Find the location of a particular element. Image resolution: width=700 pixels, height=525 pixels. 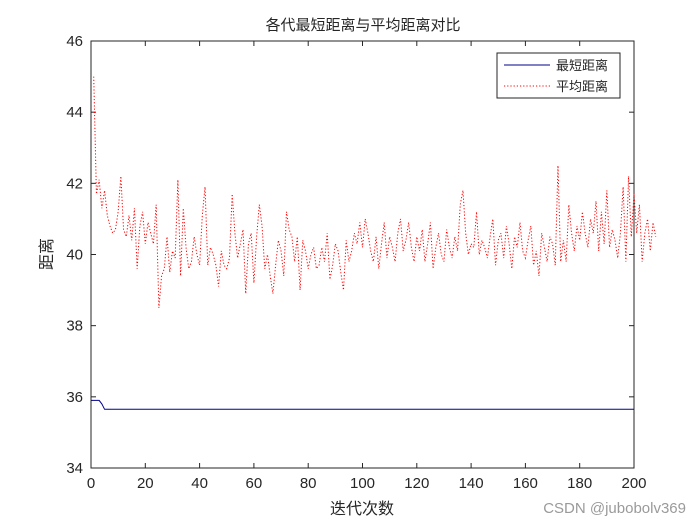

series-line-min-distance is located at coordinates (362, 404).